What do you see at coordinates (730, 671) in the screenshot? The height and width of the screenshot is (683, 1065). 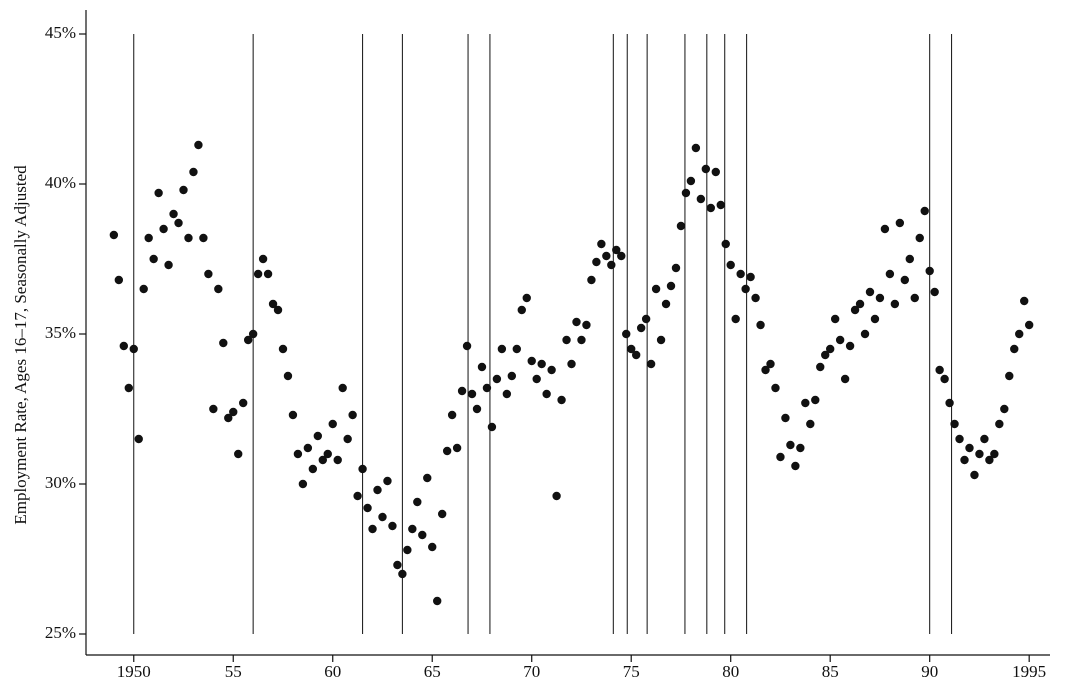 I see `x-tick-label: 80` at bounding box center [730, 671].